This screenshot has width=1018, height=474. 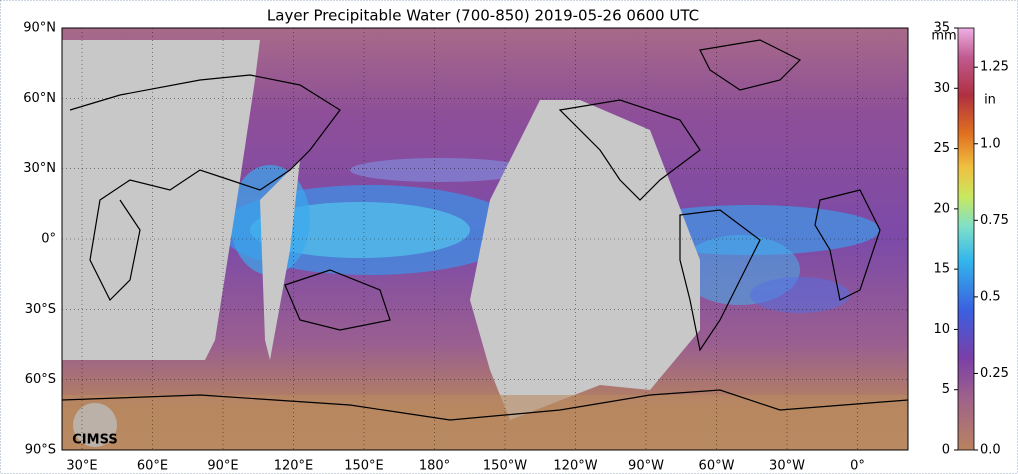 What do you see at coordinates (990, 100) in the screenshot?
I see `colorbar-in-unit: in` at bounding box center [990, 100].